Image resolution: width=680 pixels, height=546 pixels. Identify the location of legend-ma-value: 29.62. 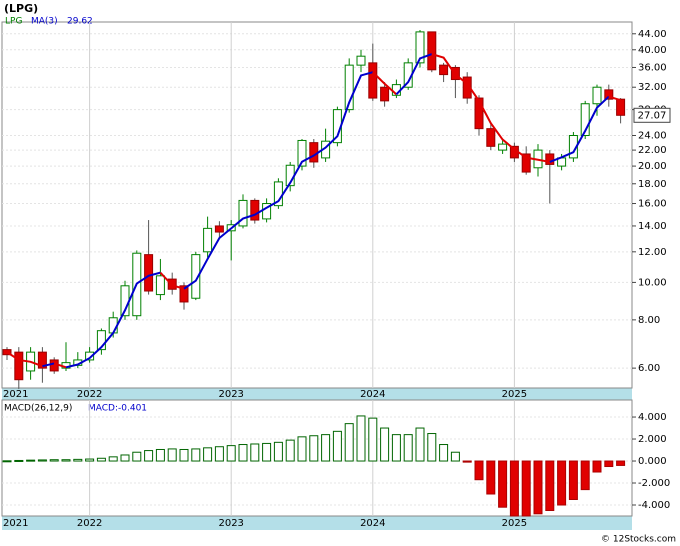
(80, 22).